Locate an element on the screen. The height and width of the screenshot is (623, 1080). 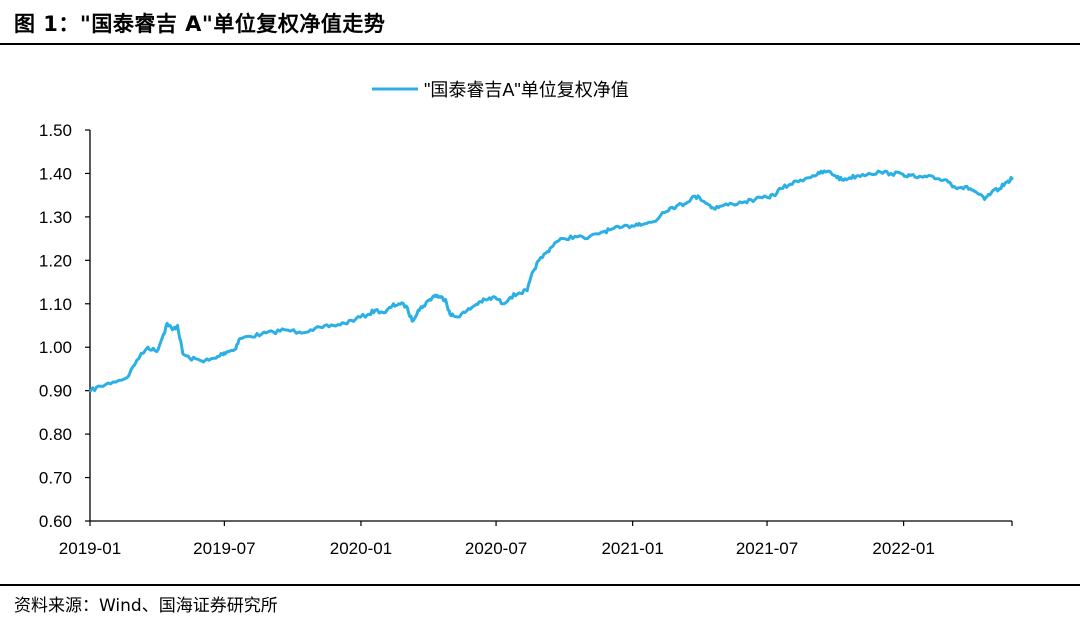
top-divider is located at coordinates (540, 44).